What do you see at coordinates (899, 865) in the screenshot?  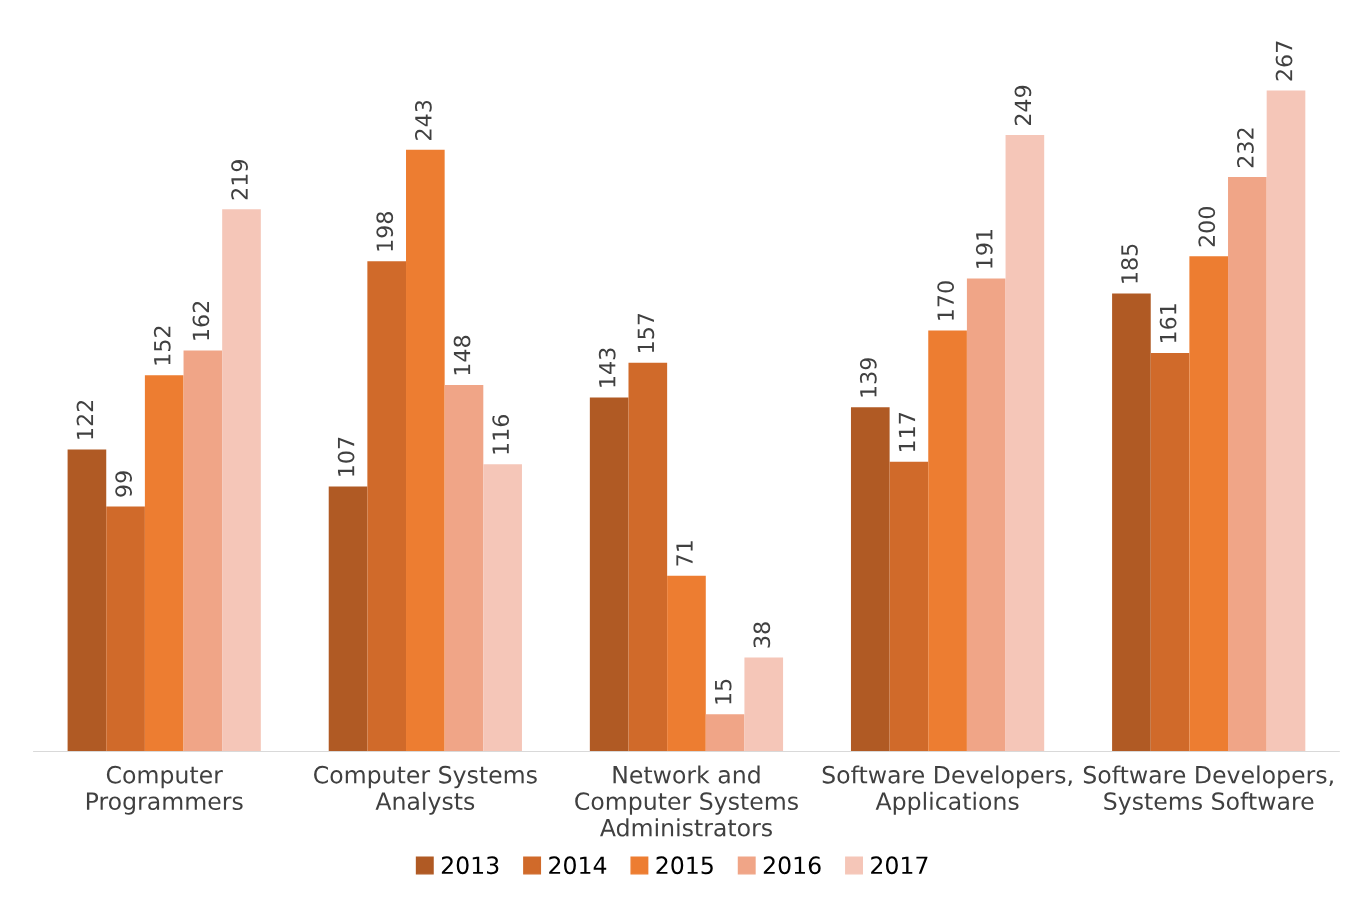 I see `legend-label: 2017` at bounding box center [899, 865].